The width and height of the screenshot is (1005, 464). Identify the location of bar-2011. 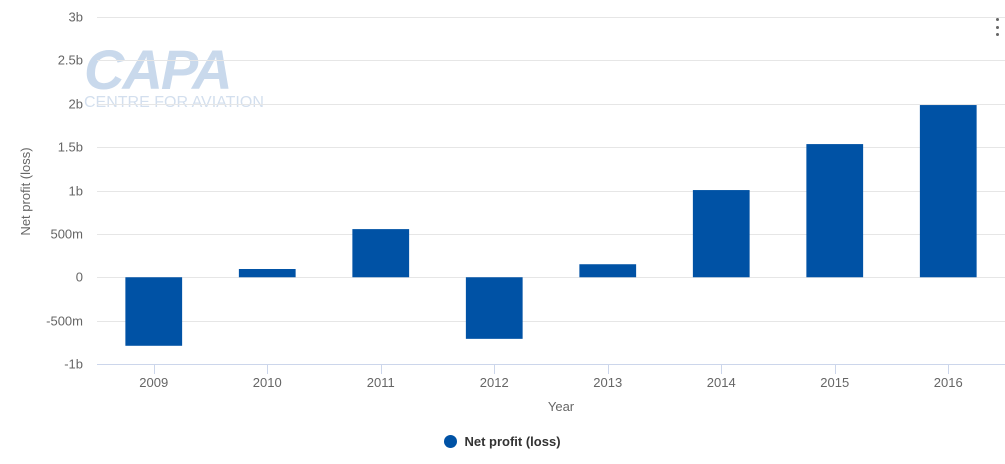
(381, 253).